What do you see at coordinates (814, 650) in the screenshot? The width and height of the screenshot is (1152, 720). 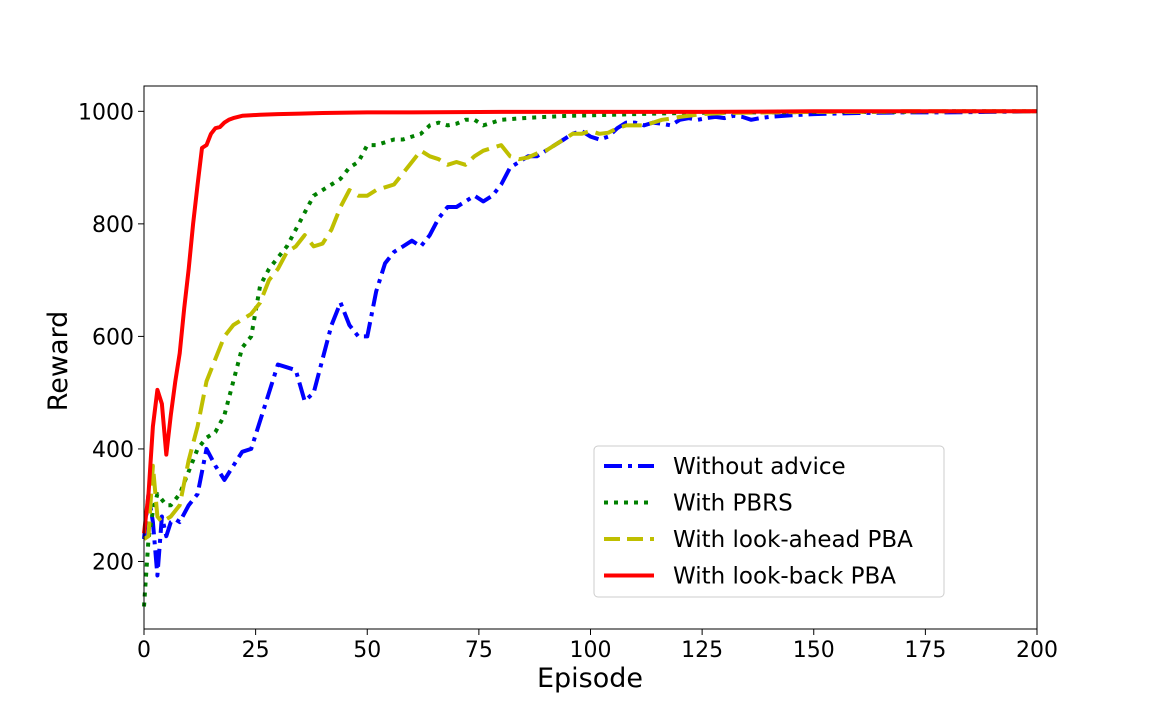 I see `x-tick-label: 150` at bounding box center [814, 650].